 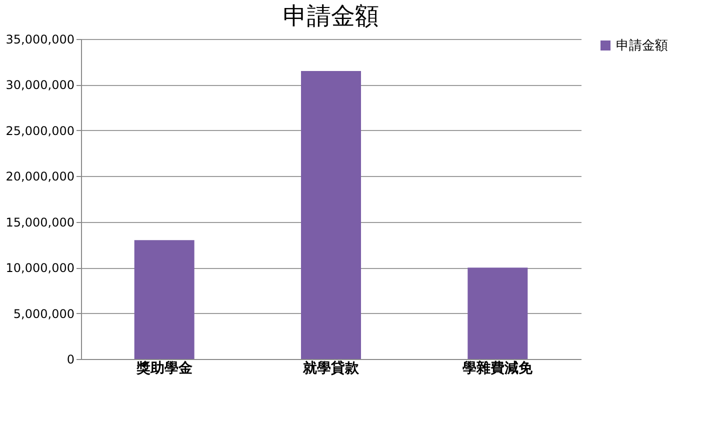 I want to click on y-tick-label: 20,000,000, so click(x=40, y=177).